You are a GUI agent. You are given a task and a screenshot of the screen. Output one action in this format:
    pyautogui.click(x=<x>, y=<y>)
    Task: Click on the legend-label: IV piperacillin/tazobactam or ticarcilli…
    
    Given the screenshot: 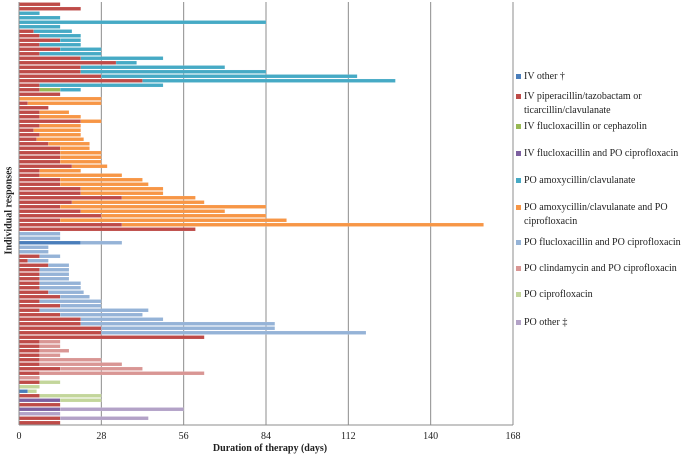 What is the action you would take?
    pyautogui.click(x=583, y=103)
    